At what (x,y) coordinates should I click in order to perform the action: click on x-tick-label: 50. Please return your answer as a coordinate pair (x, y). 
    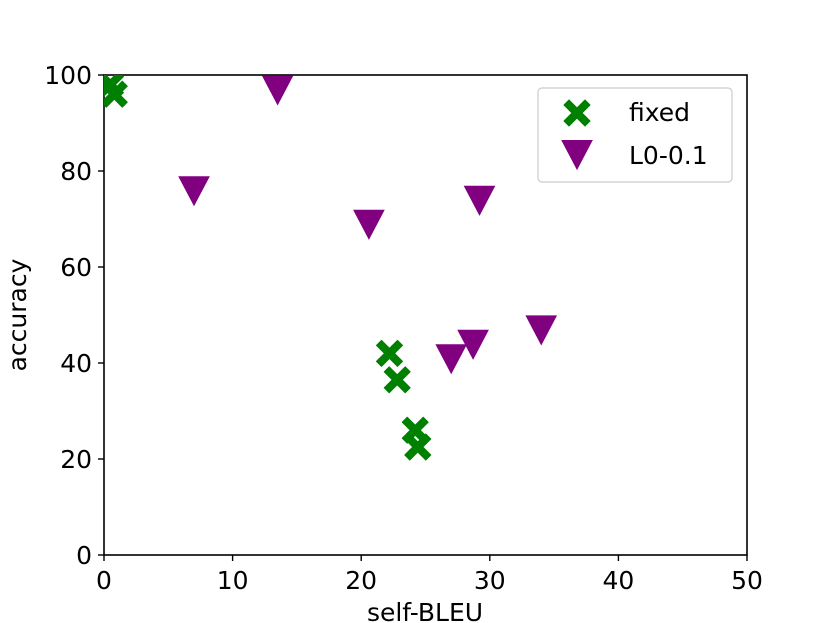
    Looking at the image, I should click on (747, 580).